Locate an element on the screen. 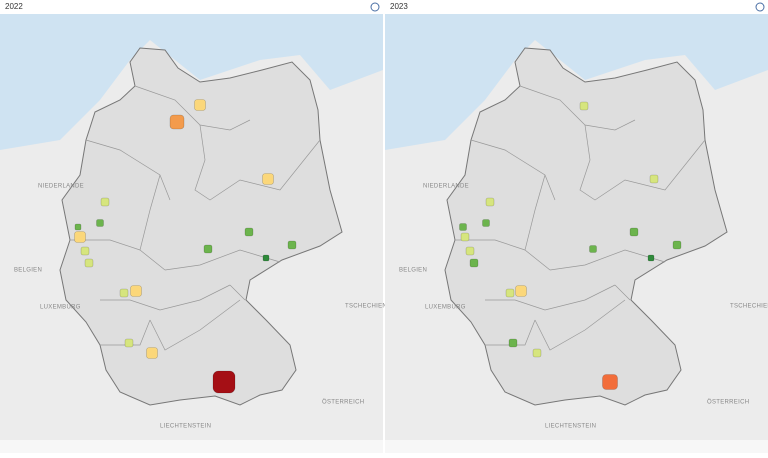  panel-title: 2023 is located at coordinates (399, 6).